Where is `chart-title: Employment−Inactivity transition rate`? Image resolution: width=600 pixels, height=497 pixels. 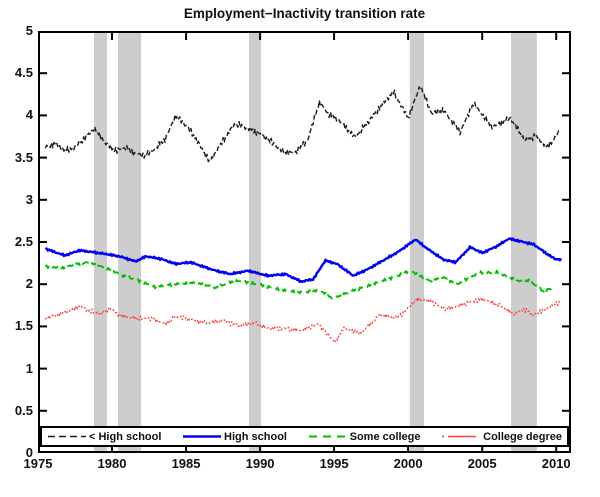
chart-title: Employment−Inactivity transition rate is located at coordinates (304, 13).